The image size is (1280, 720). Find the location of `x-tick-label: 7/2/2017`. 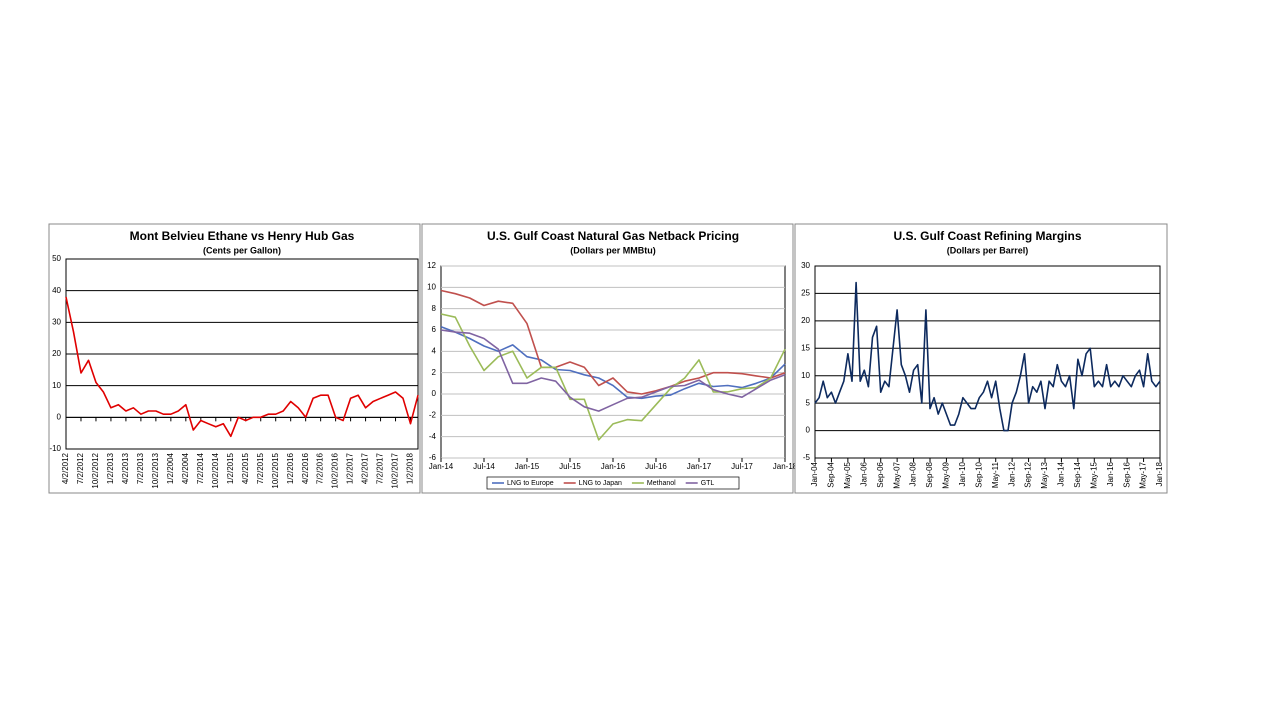

x-tick-label: 7/2/2017 is located at coordinates (380, 468).